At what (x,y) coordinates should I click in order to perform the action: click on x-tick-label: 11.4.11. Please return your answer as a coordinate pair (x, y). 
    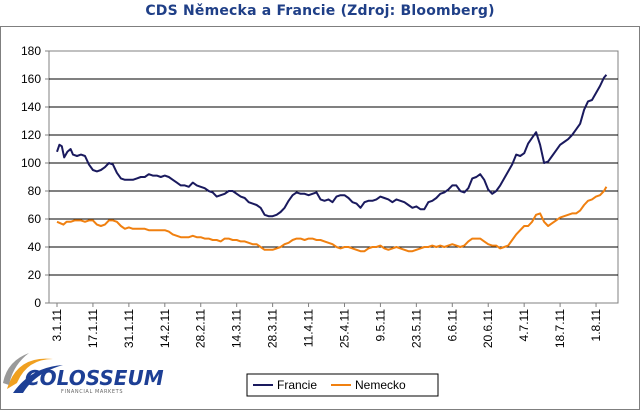
    Looking at the image, I should click on (309, 328).